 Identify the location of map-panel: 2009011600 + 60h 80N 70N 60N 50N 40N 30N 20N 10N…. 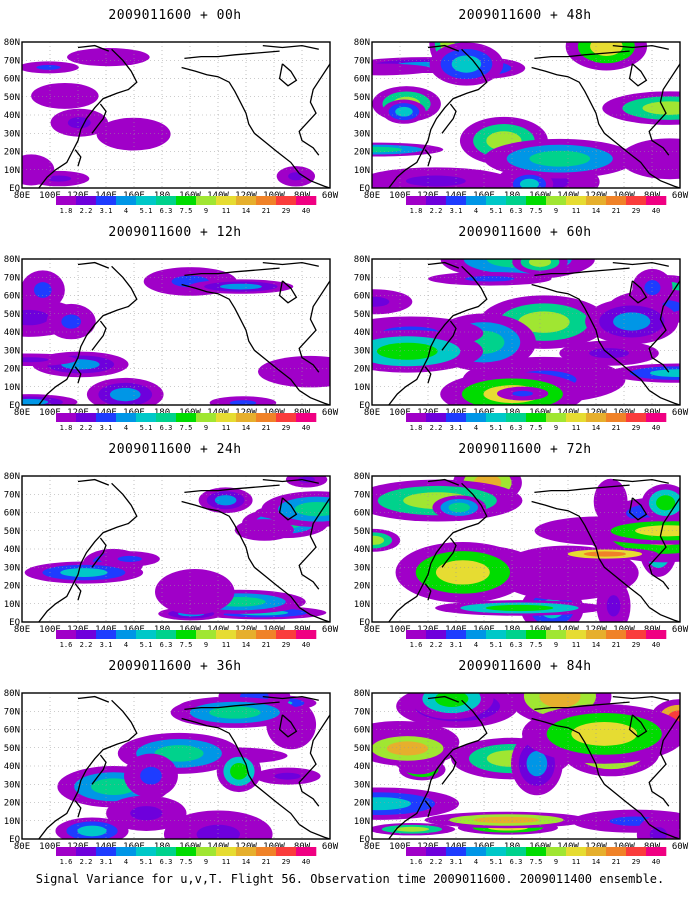
(525, 325).